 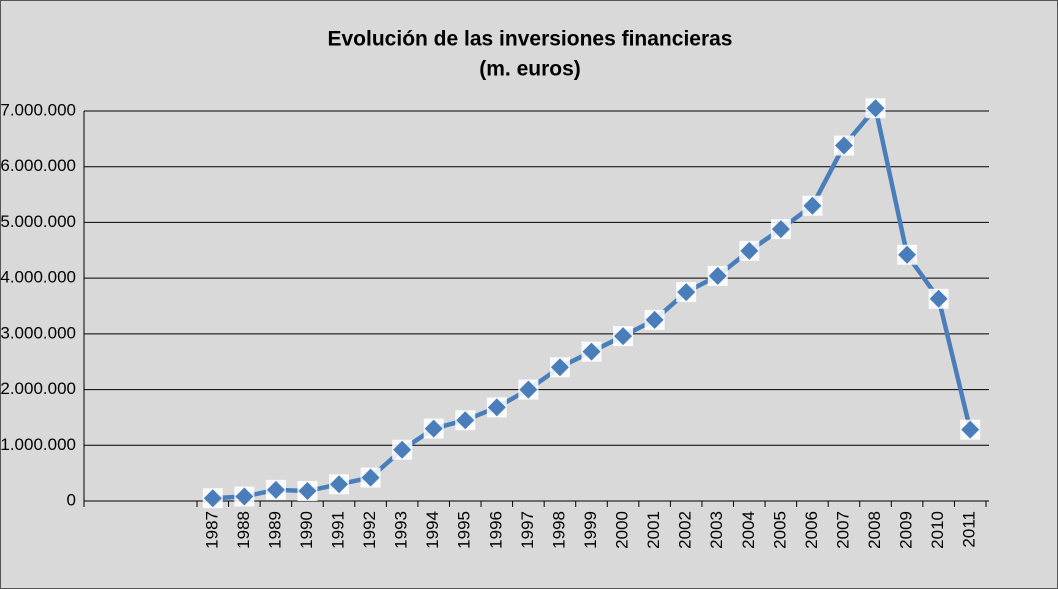 I want to click on x-tick-label: 2007, so click(x=842, y=530).